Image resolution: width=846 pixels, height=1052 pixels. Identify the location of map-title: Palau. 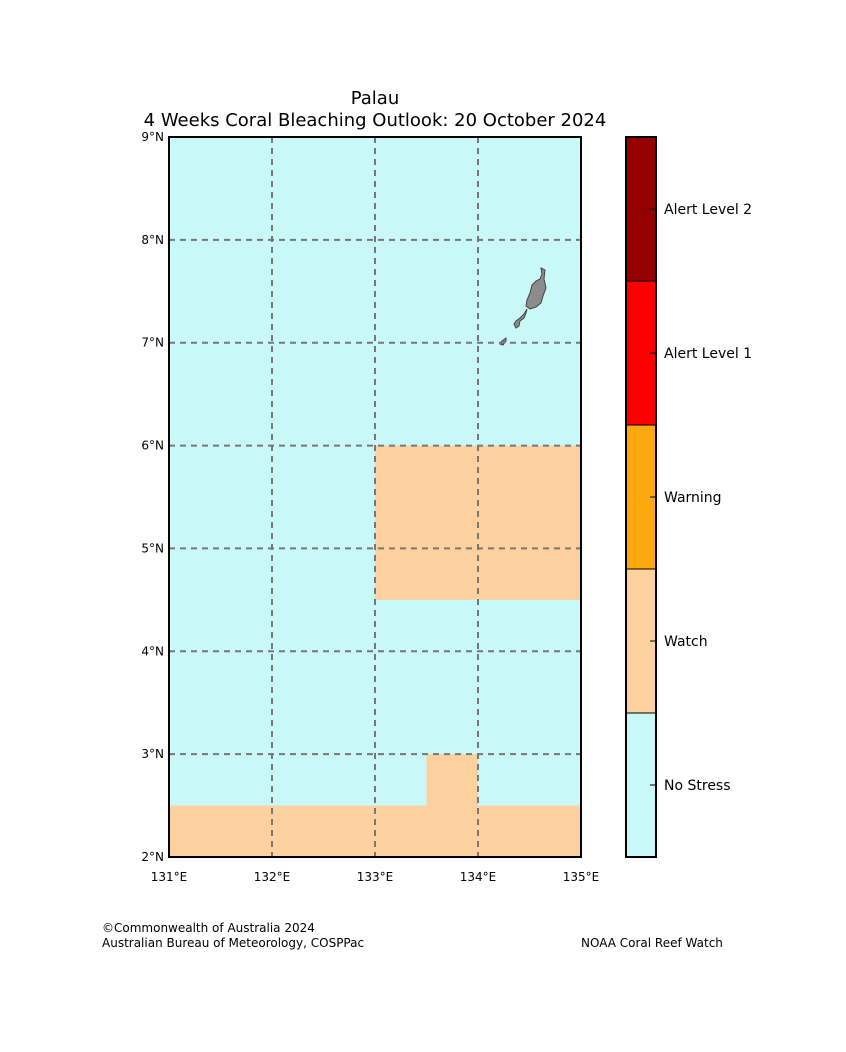
(375, 98).